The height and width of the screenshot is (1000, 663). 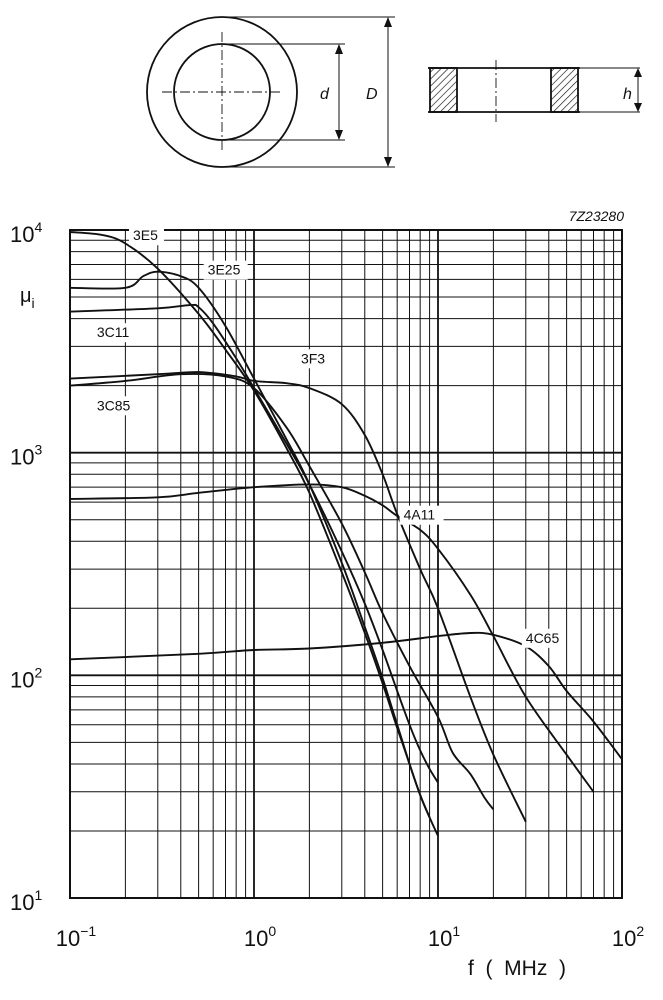 I want to click on series-label-4a11: 4A11, so click(x=420, y=515).